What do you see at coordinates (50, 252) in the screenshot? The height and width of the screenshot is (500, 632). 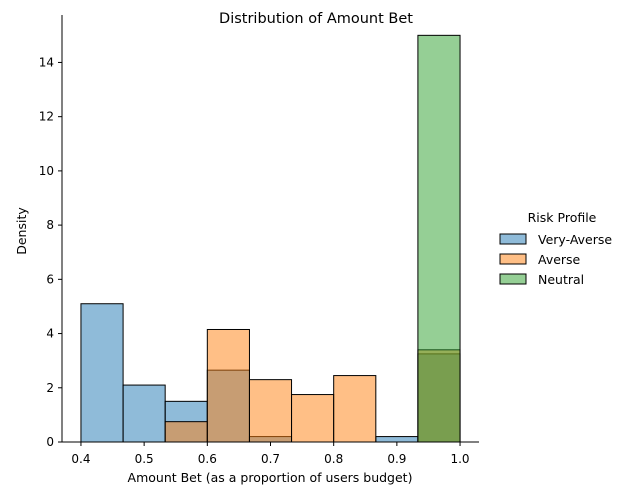 I see `y-axis-ticks: 0 2 4 6 8 10 12 14` at bounding box center [50, 252].